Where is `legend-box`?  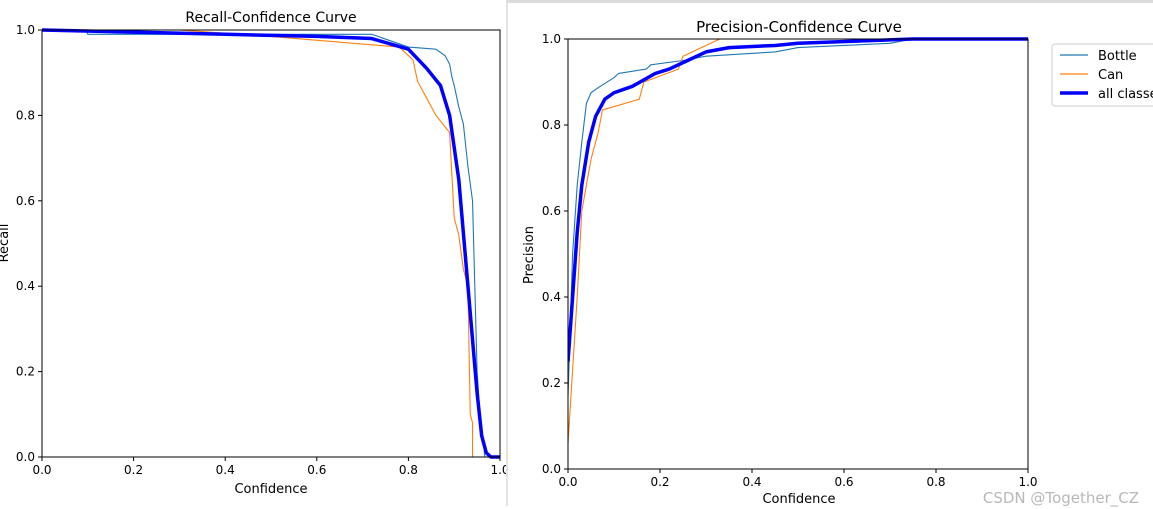
legend-box is located at coordinates (1102, 75).